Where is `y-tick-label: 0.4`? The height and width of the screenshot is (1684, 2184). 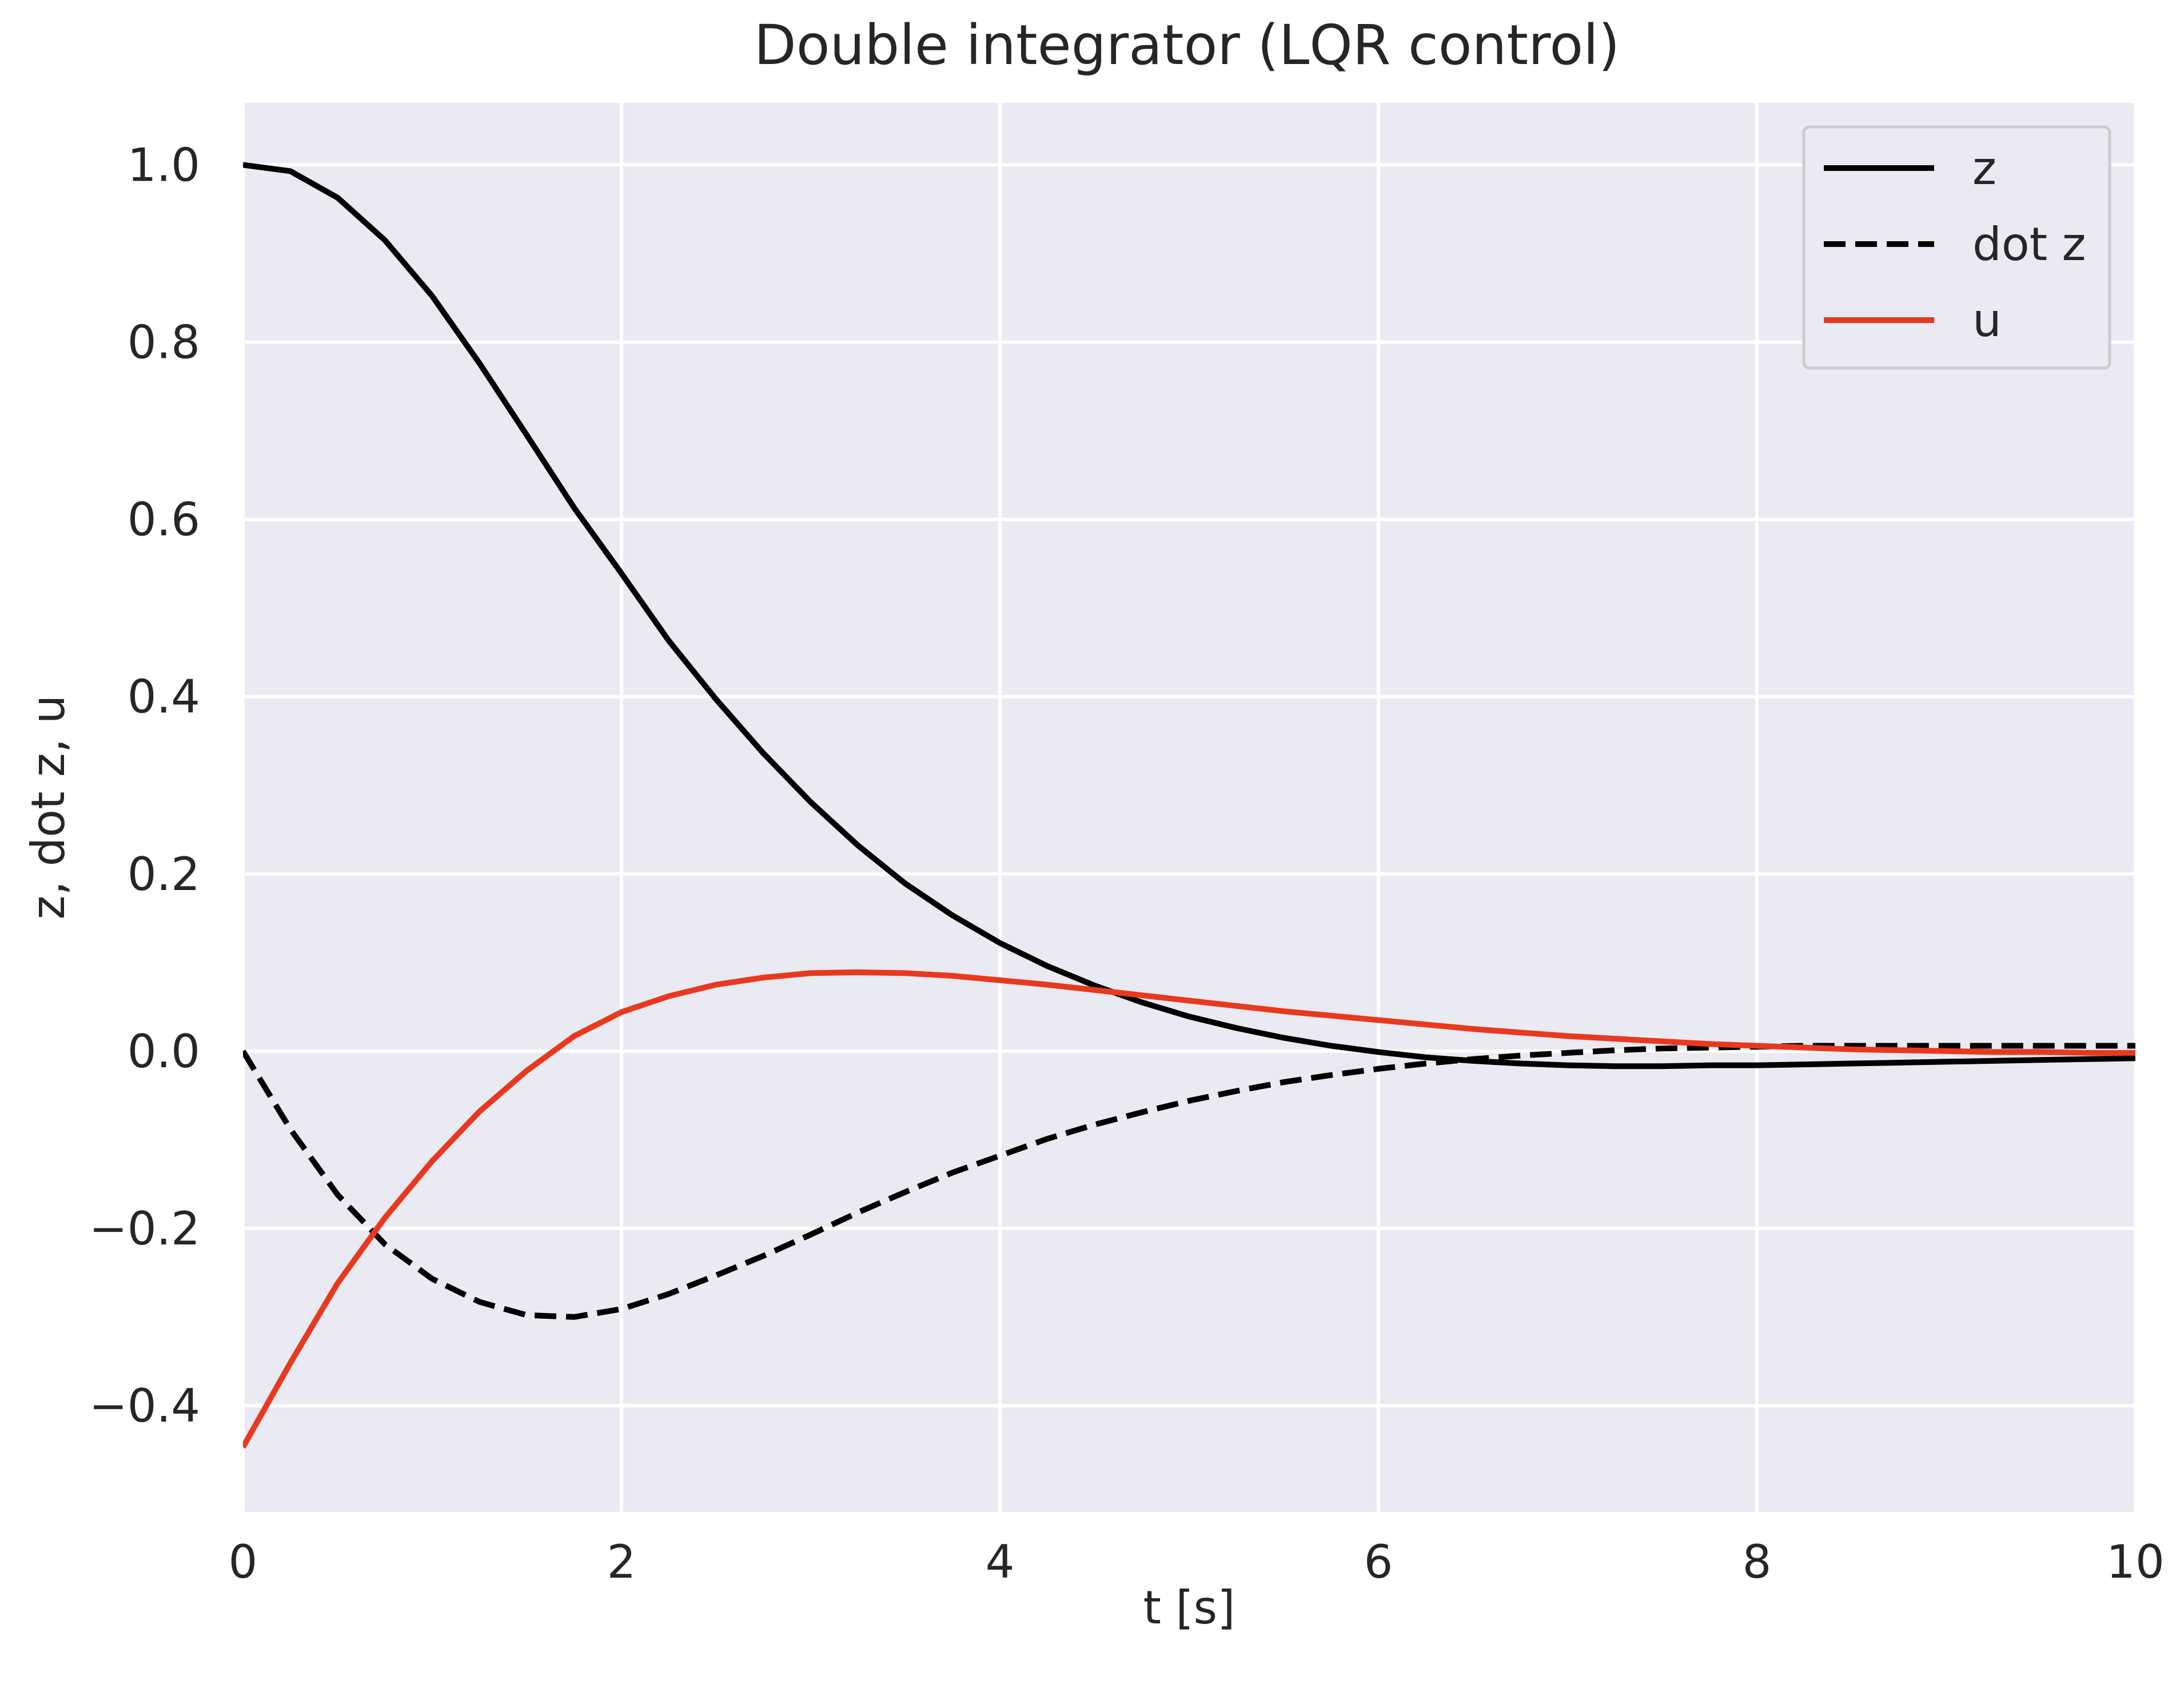
y-tick-label: 0.4 is located at coordinates (163, 698).